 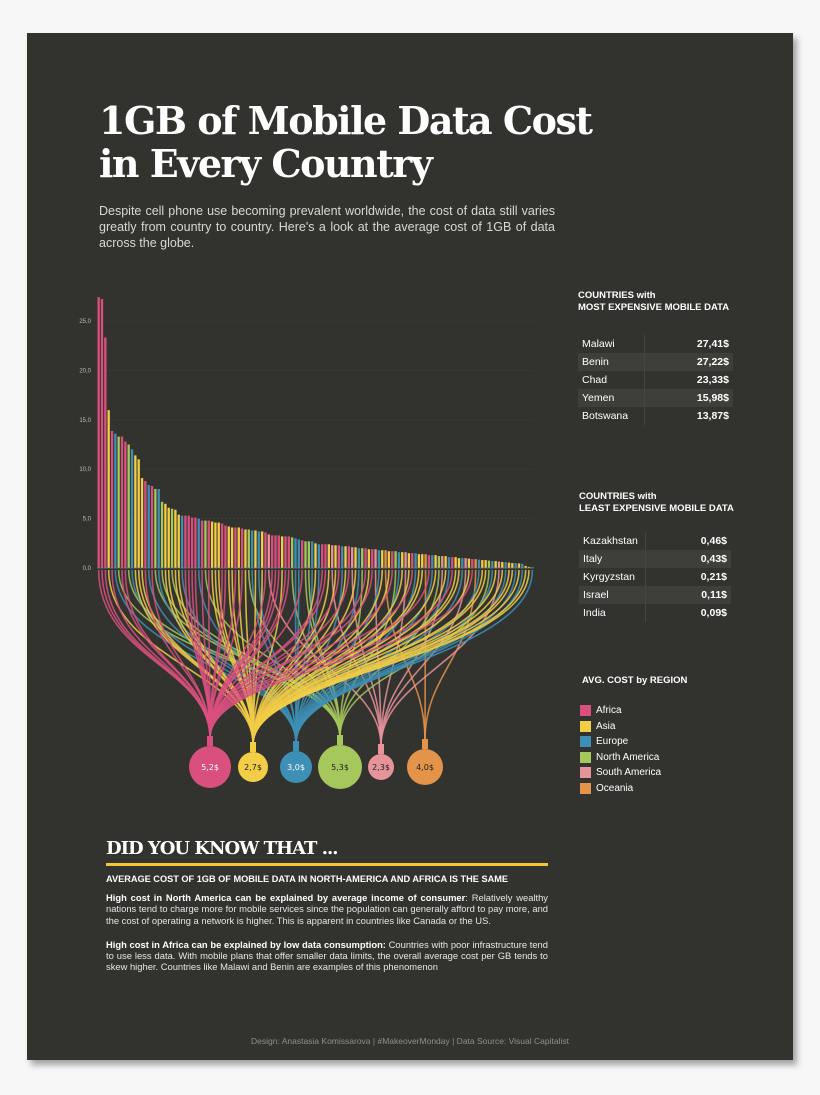 I want to click on legend-item: North America, so click(x=620, y=758).